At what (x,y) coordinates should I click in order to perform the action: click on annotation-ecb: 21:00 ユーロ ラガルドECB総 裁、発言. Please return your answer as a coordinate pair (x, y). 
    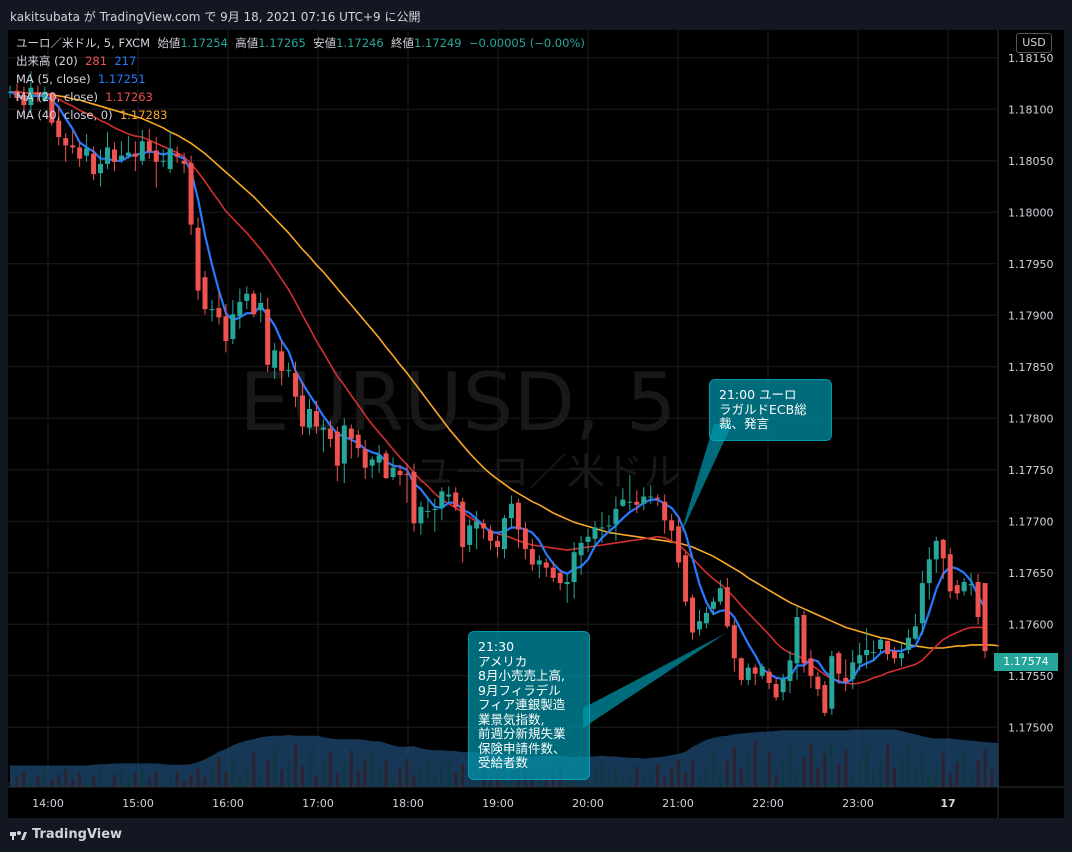
    Looking at the image, I should click on (770, 410).